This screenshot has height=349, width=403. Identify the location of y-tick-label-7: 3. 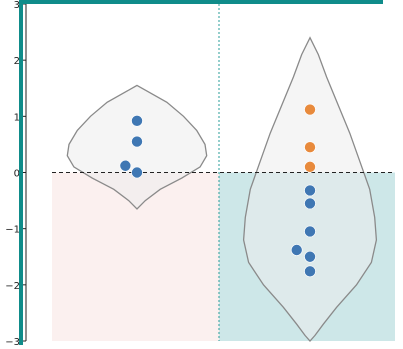
(17, 5).